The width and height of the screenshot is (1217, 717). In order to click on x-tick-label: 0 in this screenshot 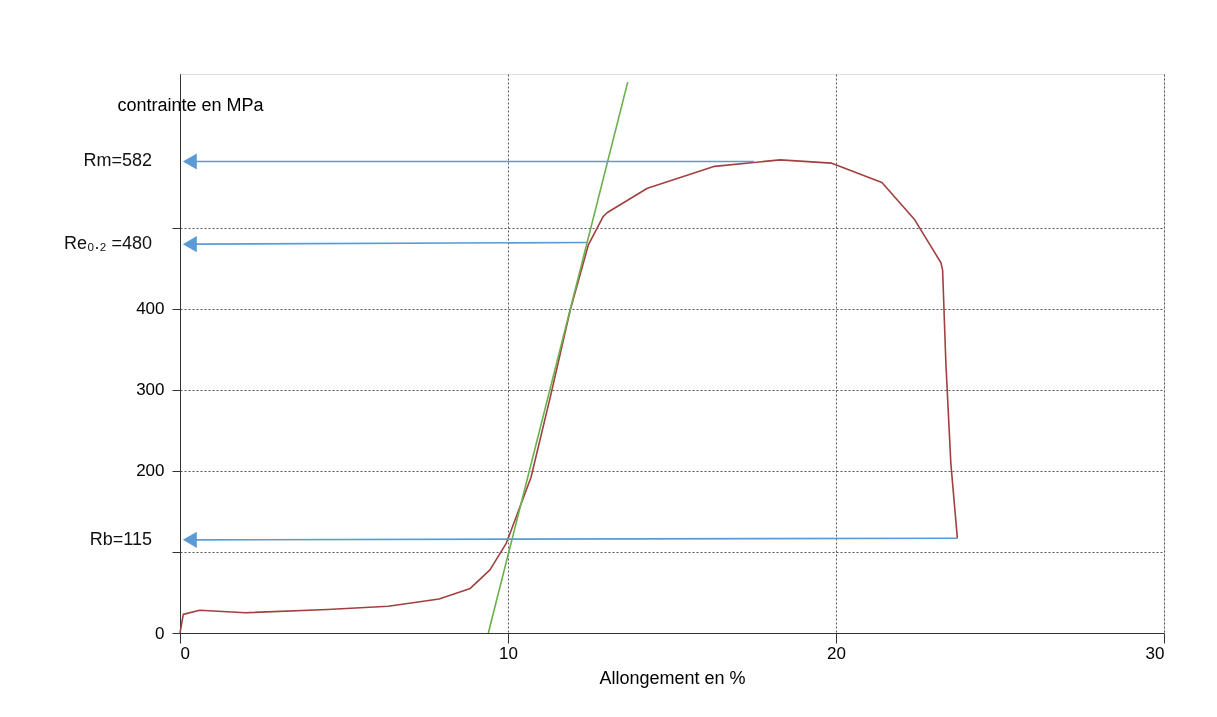, I will do `click(185, 653)`.